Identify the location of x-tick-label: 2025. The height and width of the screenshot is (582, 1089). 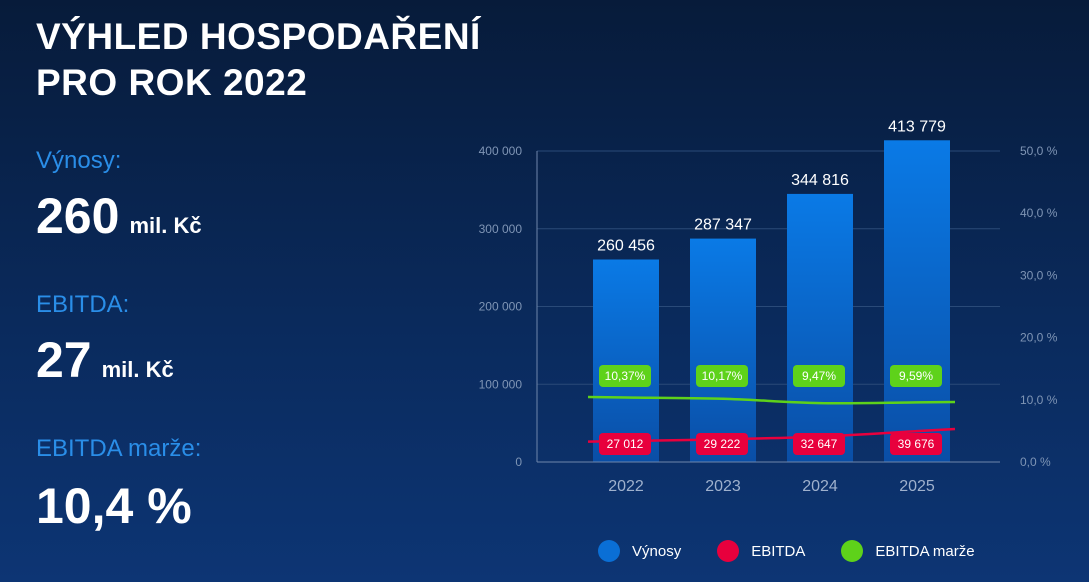
(917, 486).